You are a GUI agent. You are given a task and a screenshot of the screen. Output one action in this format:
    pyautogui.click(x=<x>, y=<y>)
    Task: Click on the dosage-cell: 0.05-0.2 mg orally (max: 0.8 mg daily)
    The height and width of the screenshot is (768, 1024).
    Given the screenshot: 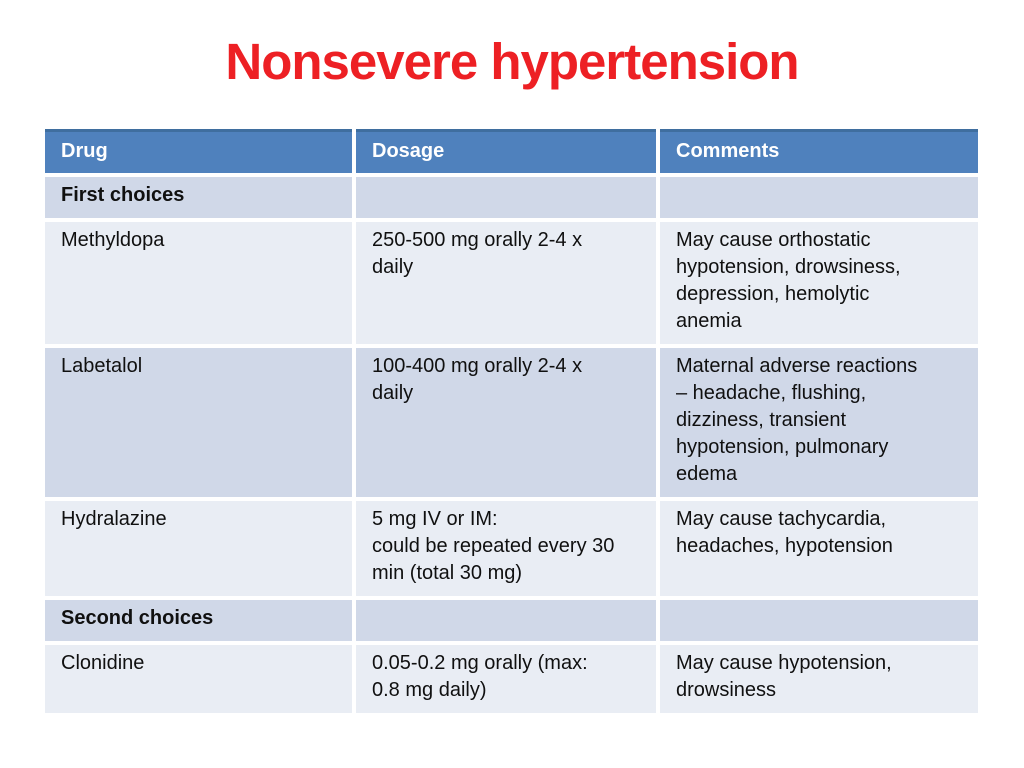 What is the action you would take?
    pyautogui.click(x=506, y=679)
    